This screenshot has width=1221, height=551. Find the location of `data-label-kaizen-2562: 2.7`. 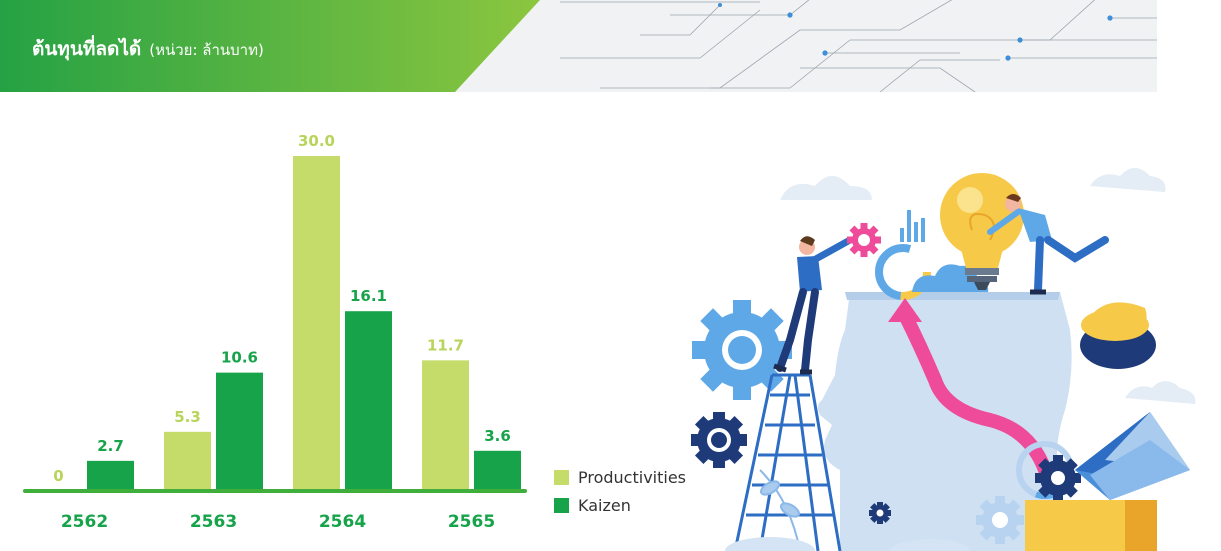

data-label-kaizen-2562: 2.7 is located at coordinates (110, 446).